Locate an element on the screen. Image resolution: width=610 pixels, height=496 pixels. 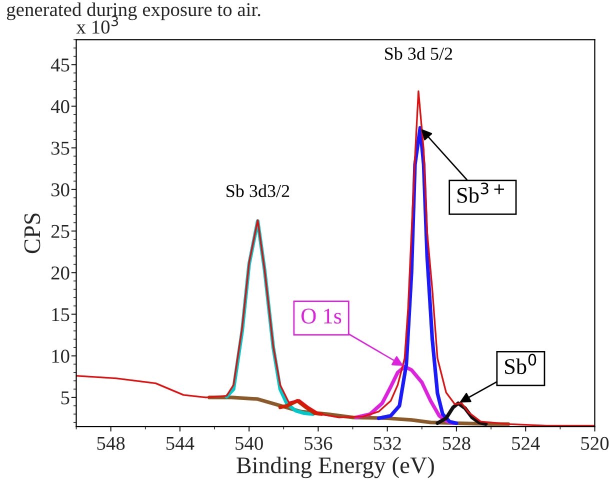
annotation: O 1s is located at coordinates (322, 316).